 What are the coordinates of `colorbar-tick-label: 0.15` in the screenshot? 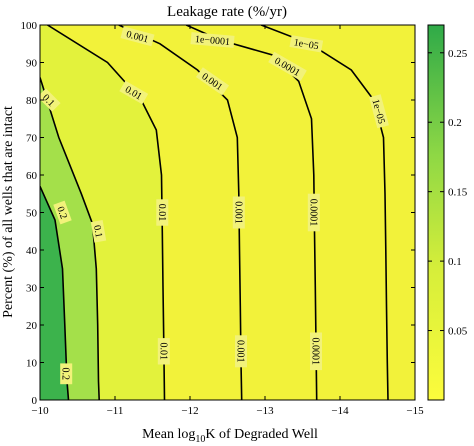 It's located at (458, 193).